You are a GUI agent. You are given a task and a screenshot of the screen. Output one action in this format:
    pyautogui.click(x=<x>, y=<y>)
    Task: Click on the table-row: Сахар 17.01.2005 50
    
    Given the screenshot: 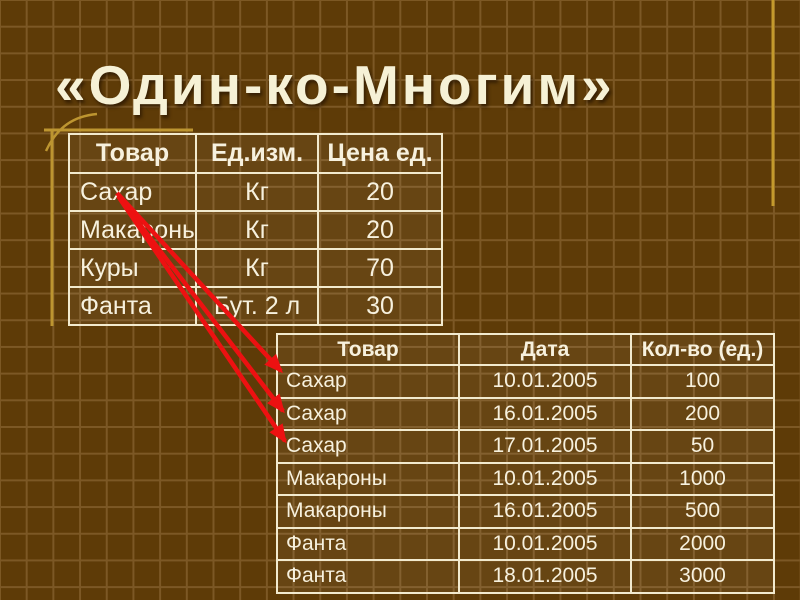 What is the action you would take?
    pyautogui.click(x=525, y=446)
    